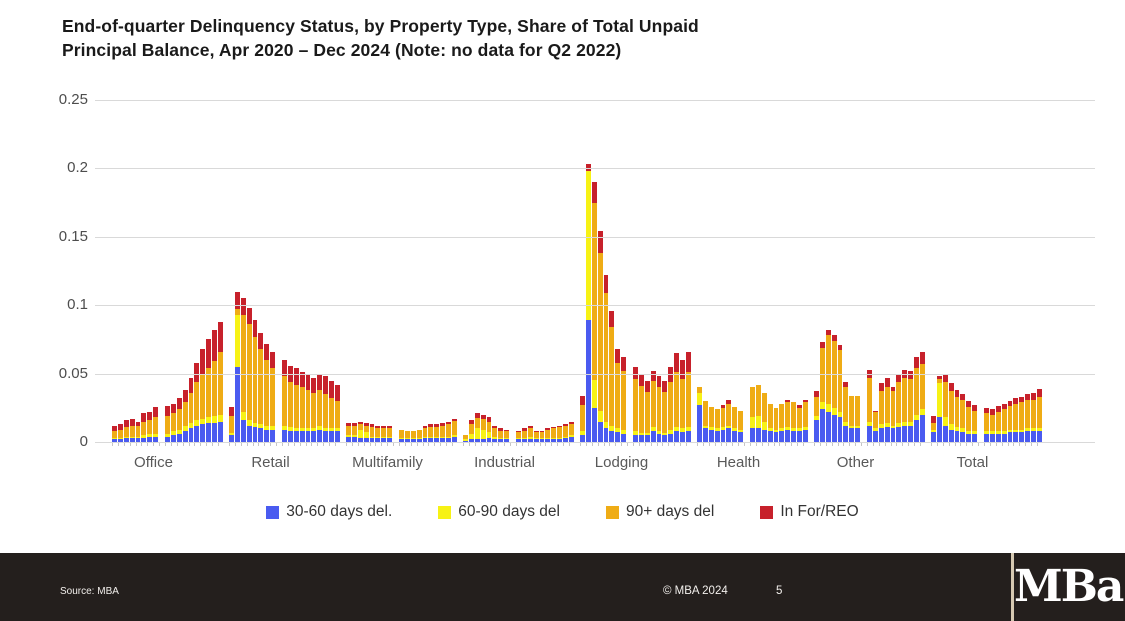  Describe the element at coordinates (445, 512) in the screenshot. I see `legend-swatch` at that location.